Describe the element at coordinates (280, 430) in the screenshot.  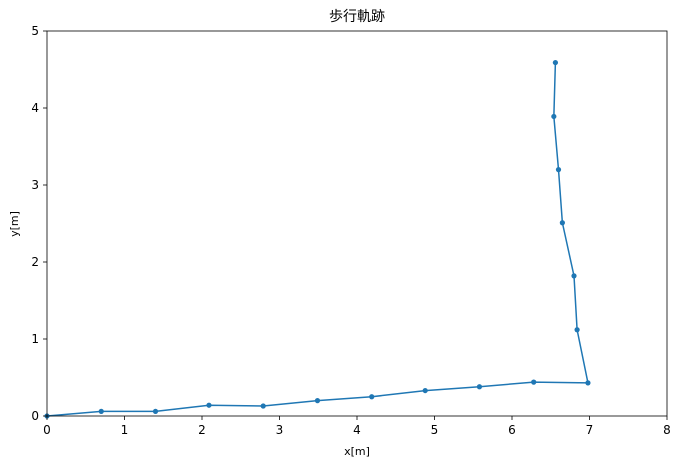
I see `x-tick-label: 3` at that location.